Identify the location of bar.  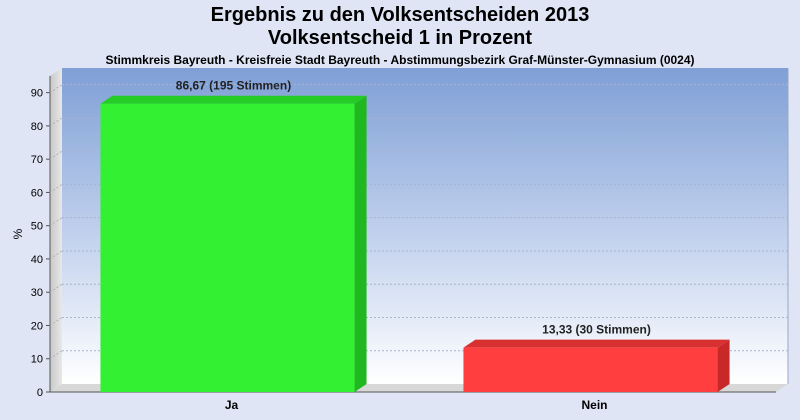
(590, 369).